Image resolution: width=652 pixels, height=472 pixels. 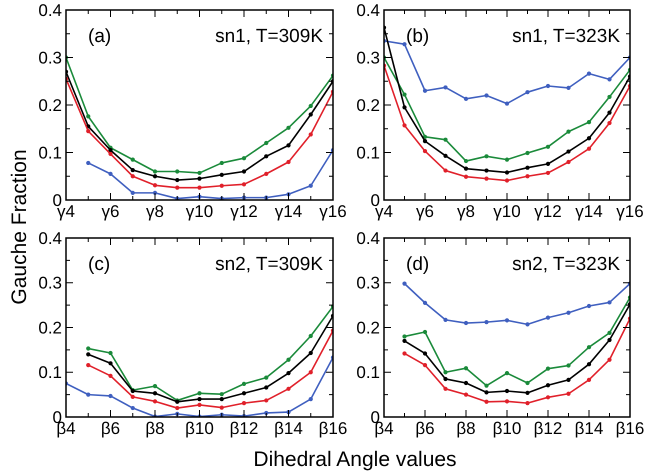 What do you see at coordinates (566, 264) in the screenshot?
I see `annotation: sn2, T=323K` at bounding box center [566, 264].